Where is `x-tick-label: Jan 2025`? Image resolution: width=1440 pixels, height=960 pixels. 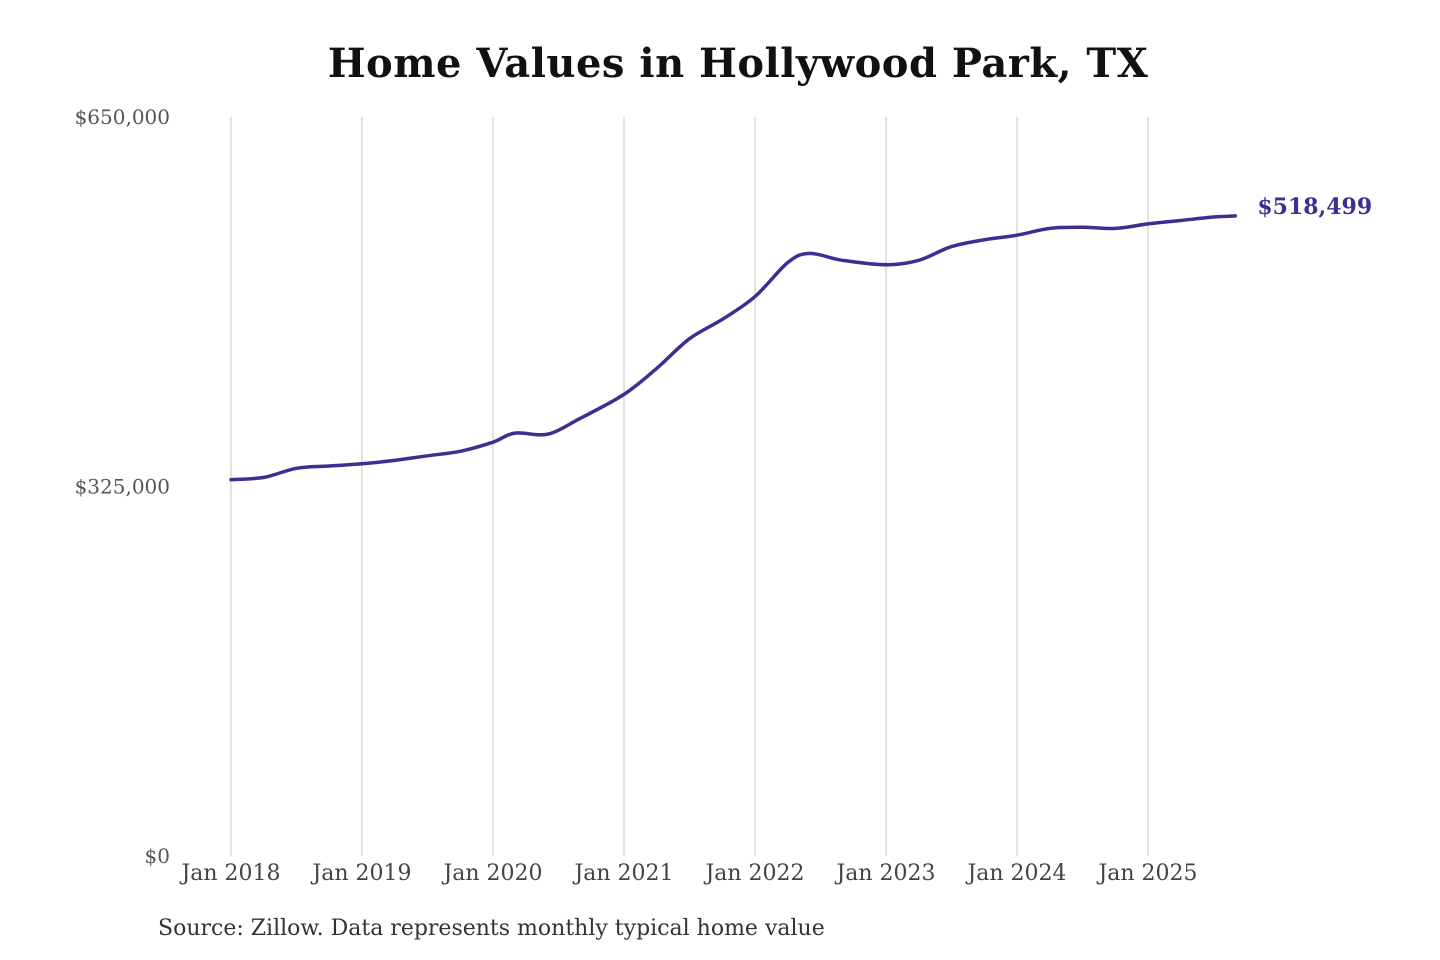 x-tick-label: Jan 2025 is located at coordinates (1146, 873).